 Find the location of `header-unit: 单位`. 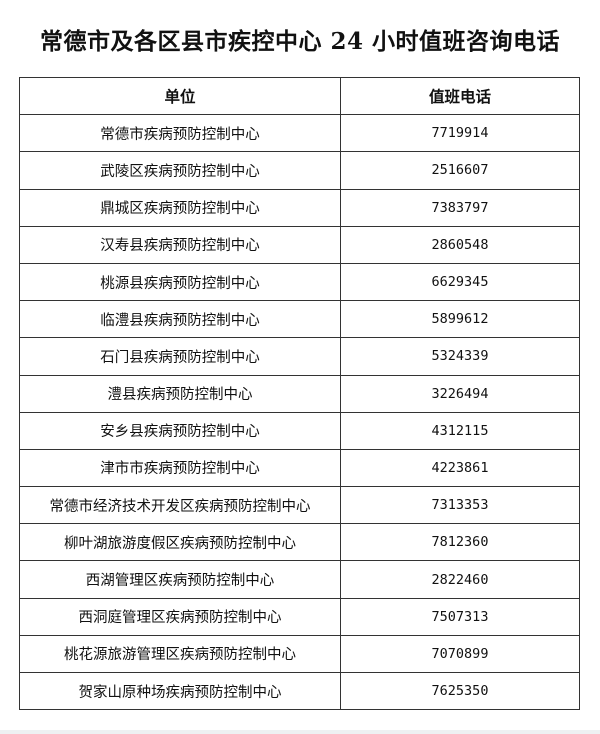

header-unit: 单位 is located at coordinates (180, 96).